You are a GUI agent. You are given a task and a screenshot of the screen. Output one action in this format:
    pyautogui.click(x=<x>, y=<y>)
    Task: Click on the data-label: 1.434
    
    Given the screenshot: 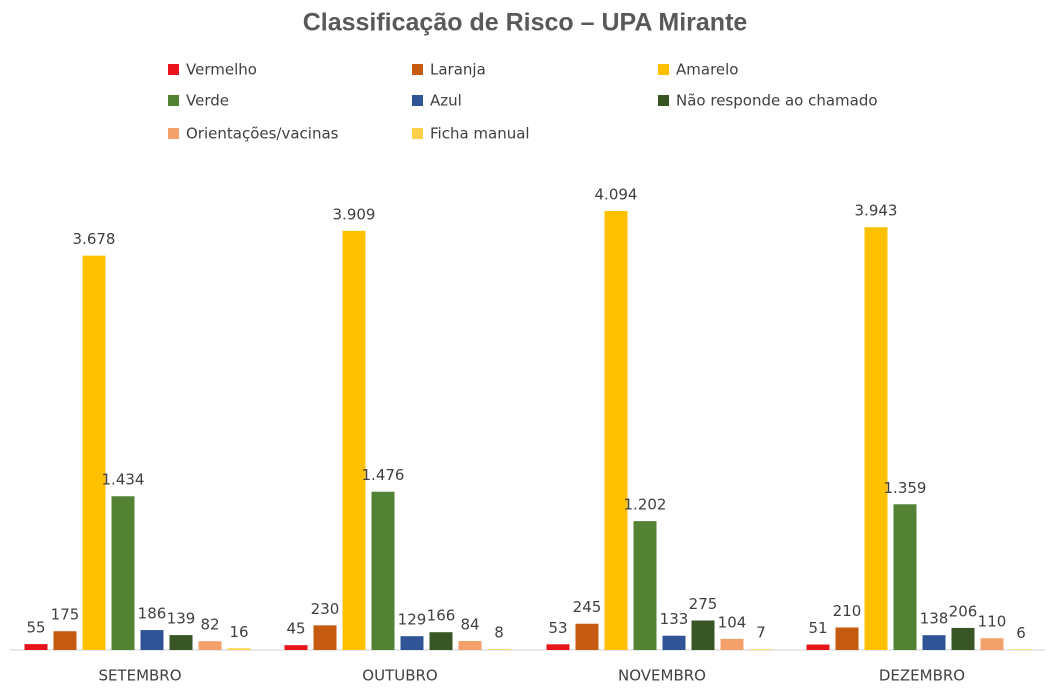 What is the action you would take?
    pyautogui.click(x=123, y=480)
    